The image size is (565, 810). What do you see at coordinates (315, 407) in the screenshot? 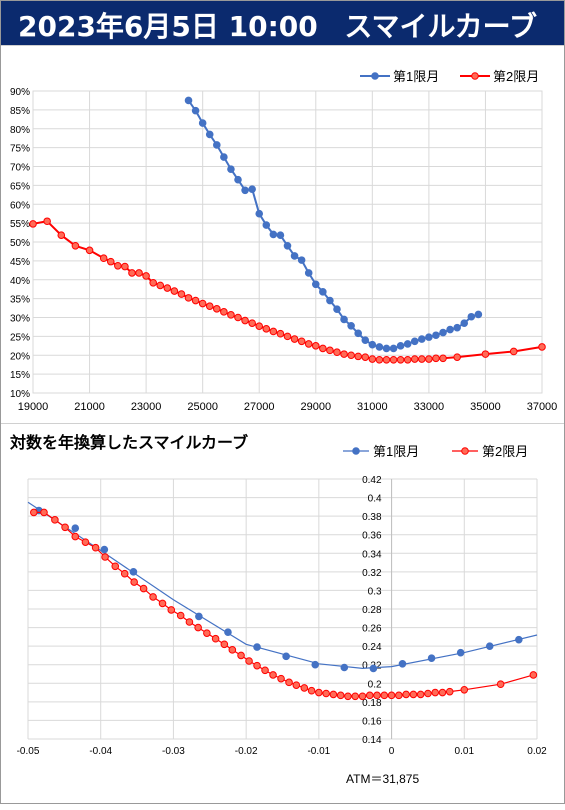
I see `x-tick-label: 29000` at bounding box center [315, 407].